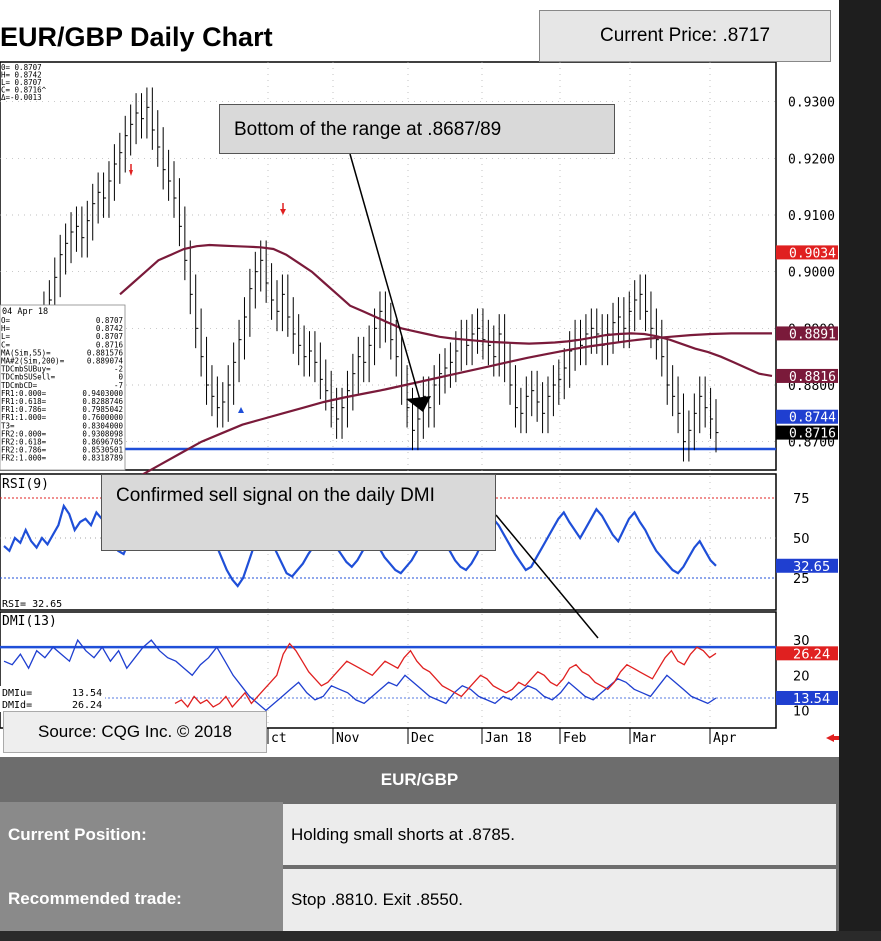 This screenshot has height=941, width=881. Describe the element at coordinates (811, 273) in the screenshot. I see `price-tick-label: 0.9000` at that location.